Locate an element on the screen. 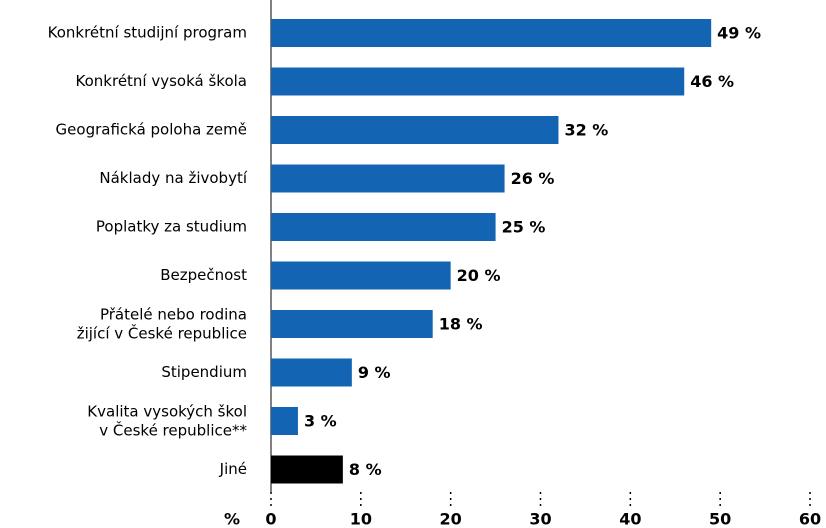 The width and height of the screenshot is (826, 528). value-label: 20 % is located at coordinates (479, 275).